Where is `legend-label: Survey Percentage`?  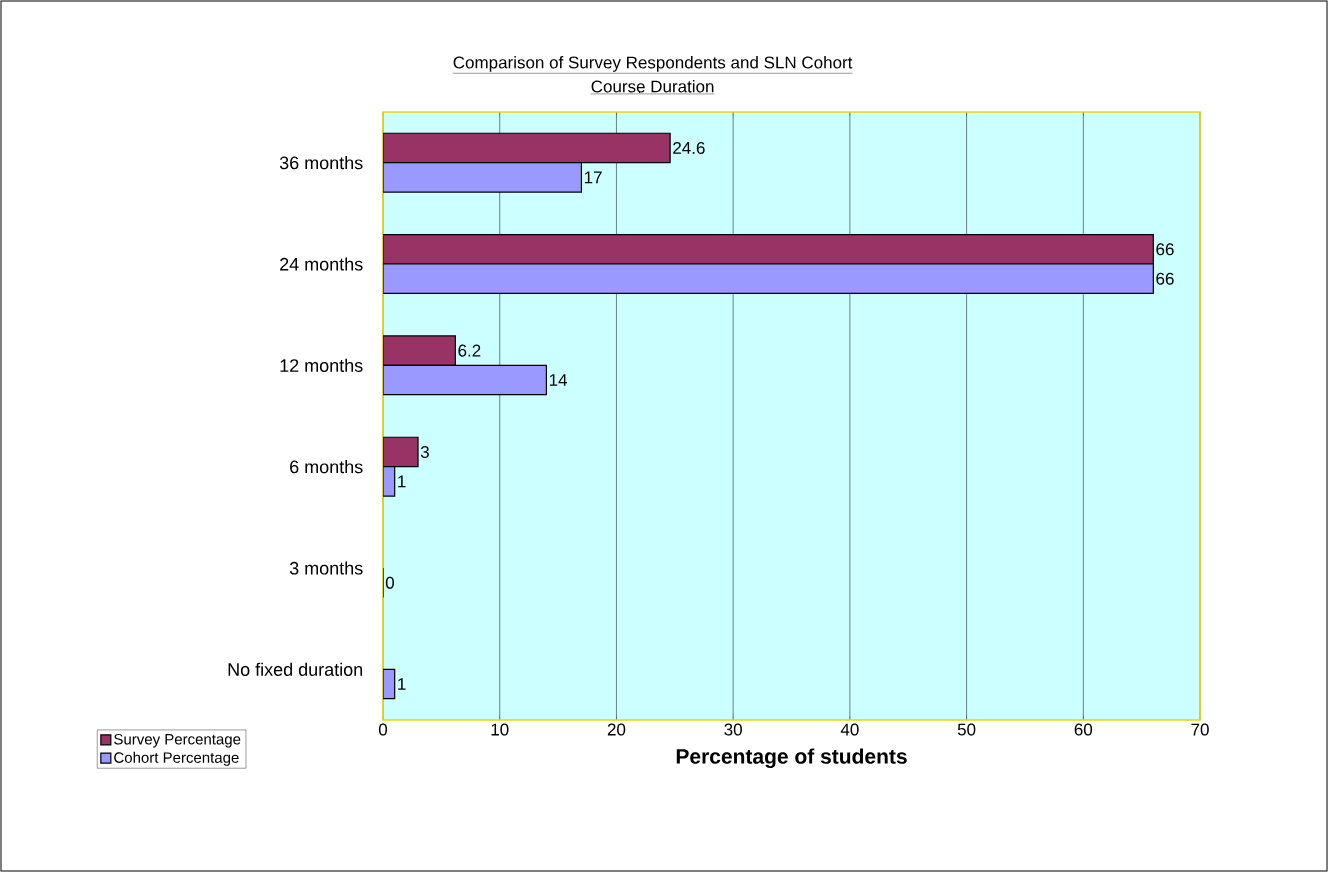 legend-label: Survey Percentage is located at coordinates (177, 740).